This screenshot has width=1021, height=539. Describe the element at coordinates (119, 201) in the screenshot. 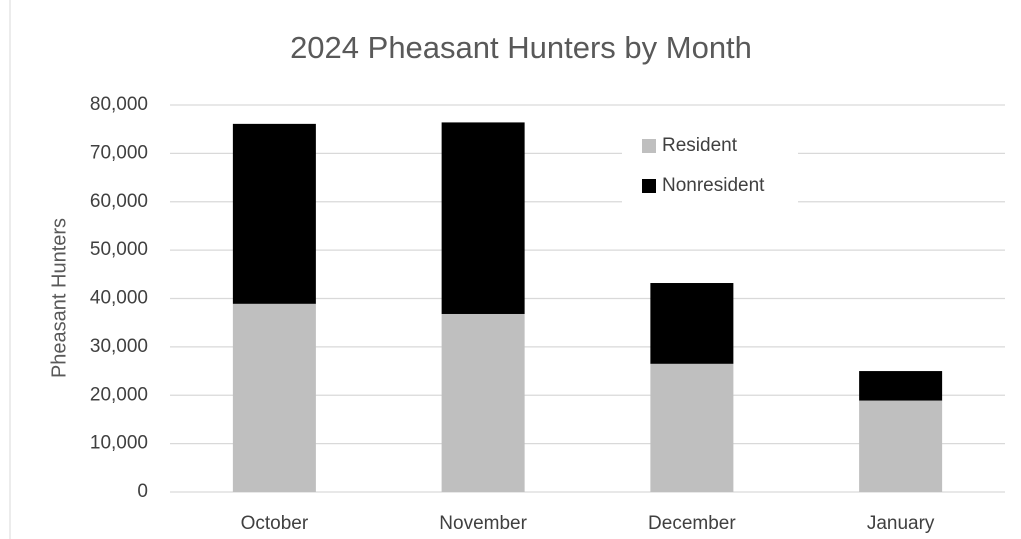

I see `y-tick-label: 60,000` at that location.